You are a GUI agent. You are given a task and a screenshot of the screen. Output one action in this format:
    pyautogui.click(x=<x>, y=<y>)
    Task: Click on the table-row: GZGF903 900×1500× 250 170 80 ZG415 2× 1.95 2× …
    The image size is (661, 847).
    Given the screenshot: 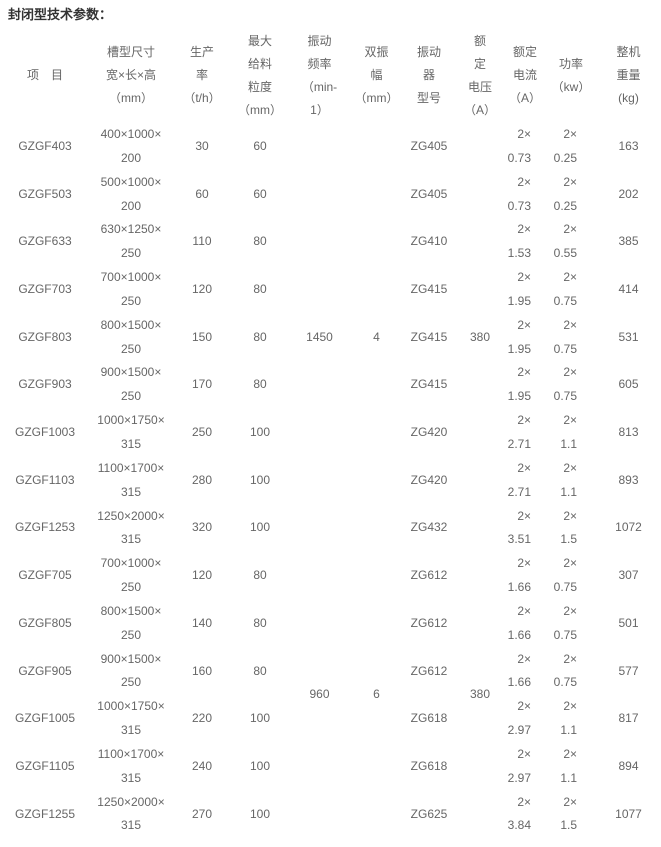 What is the action you would take?
    pyautogui.click(x=330, y=385)
    